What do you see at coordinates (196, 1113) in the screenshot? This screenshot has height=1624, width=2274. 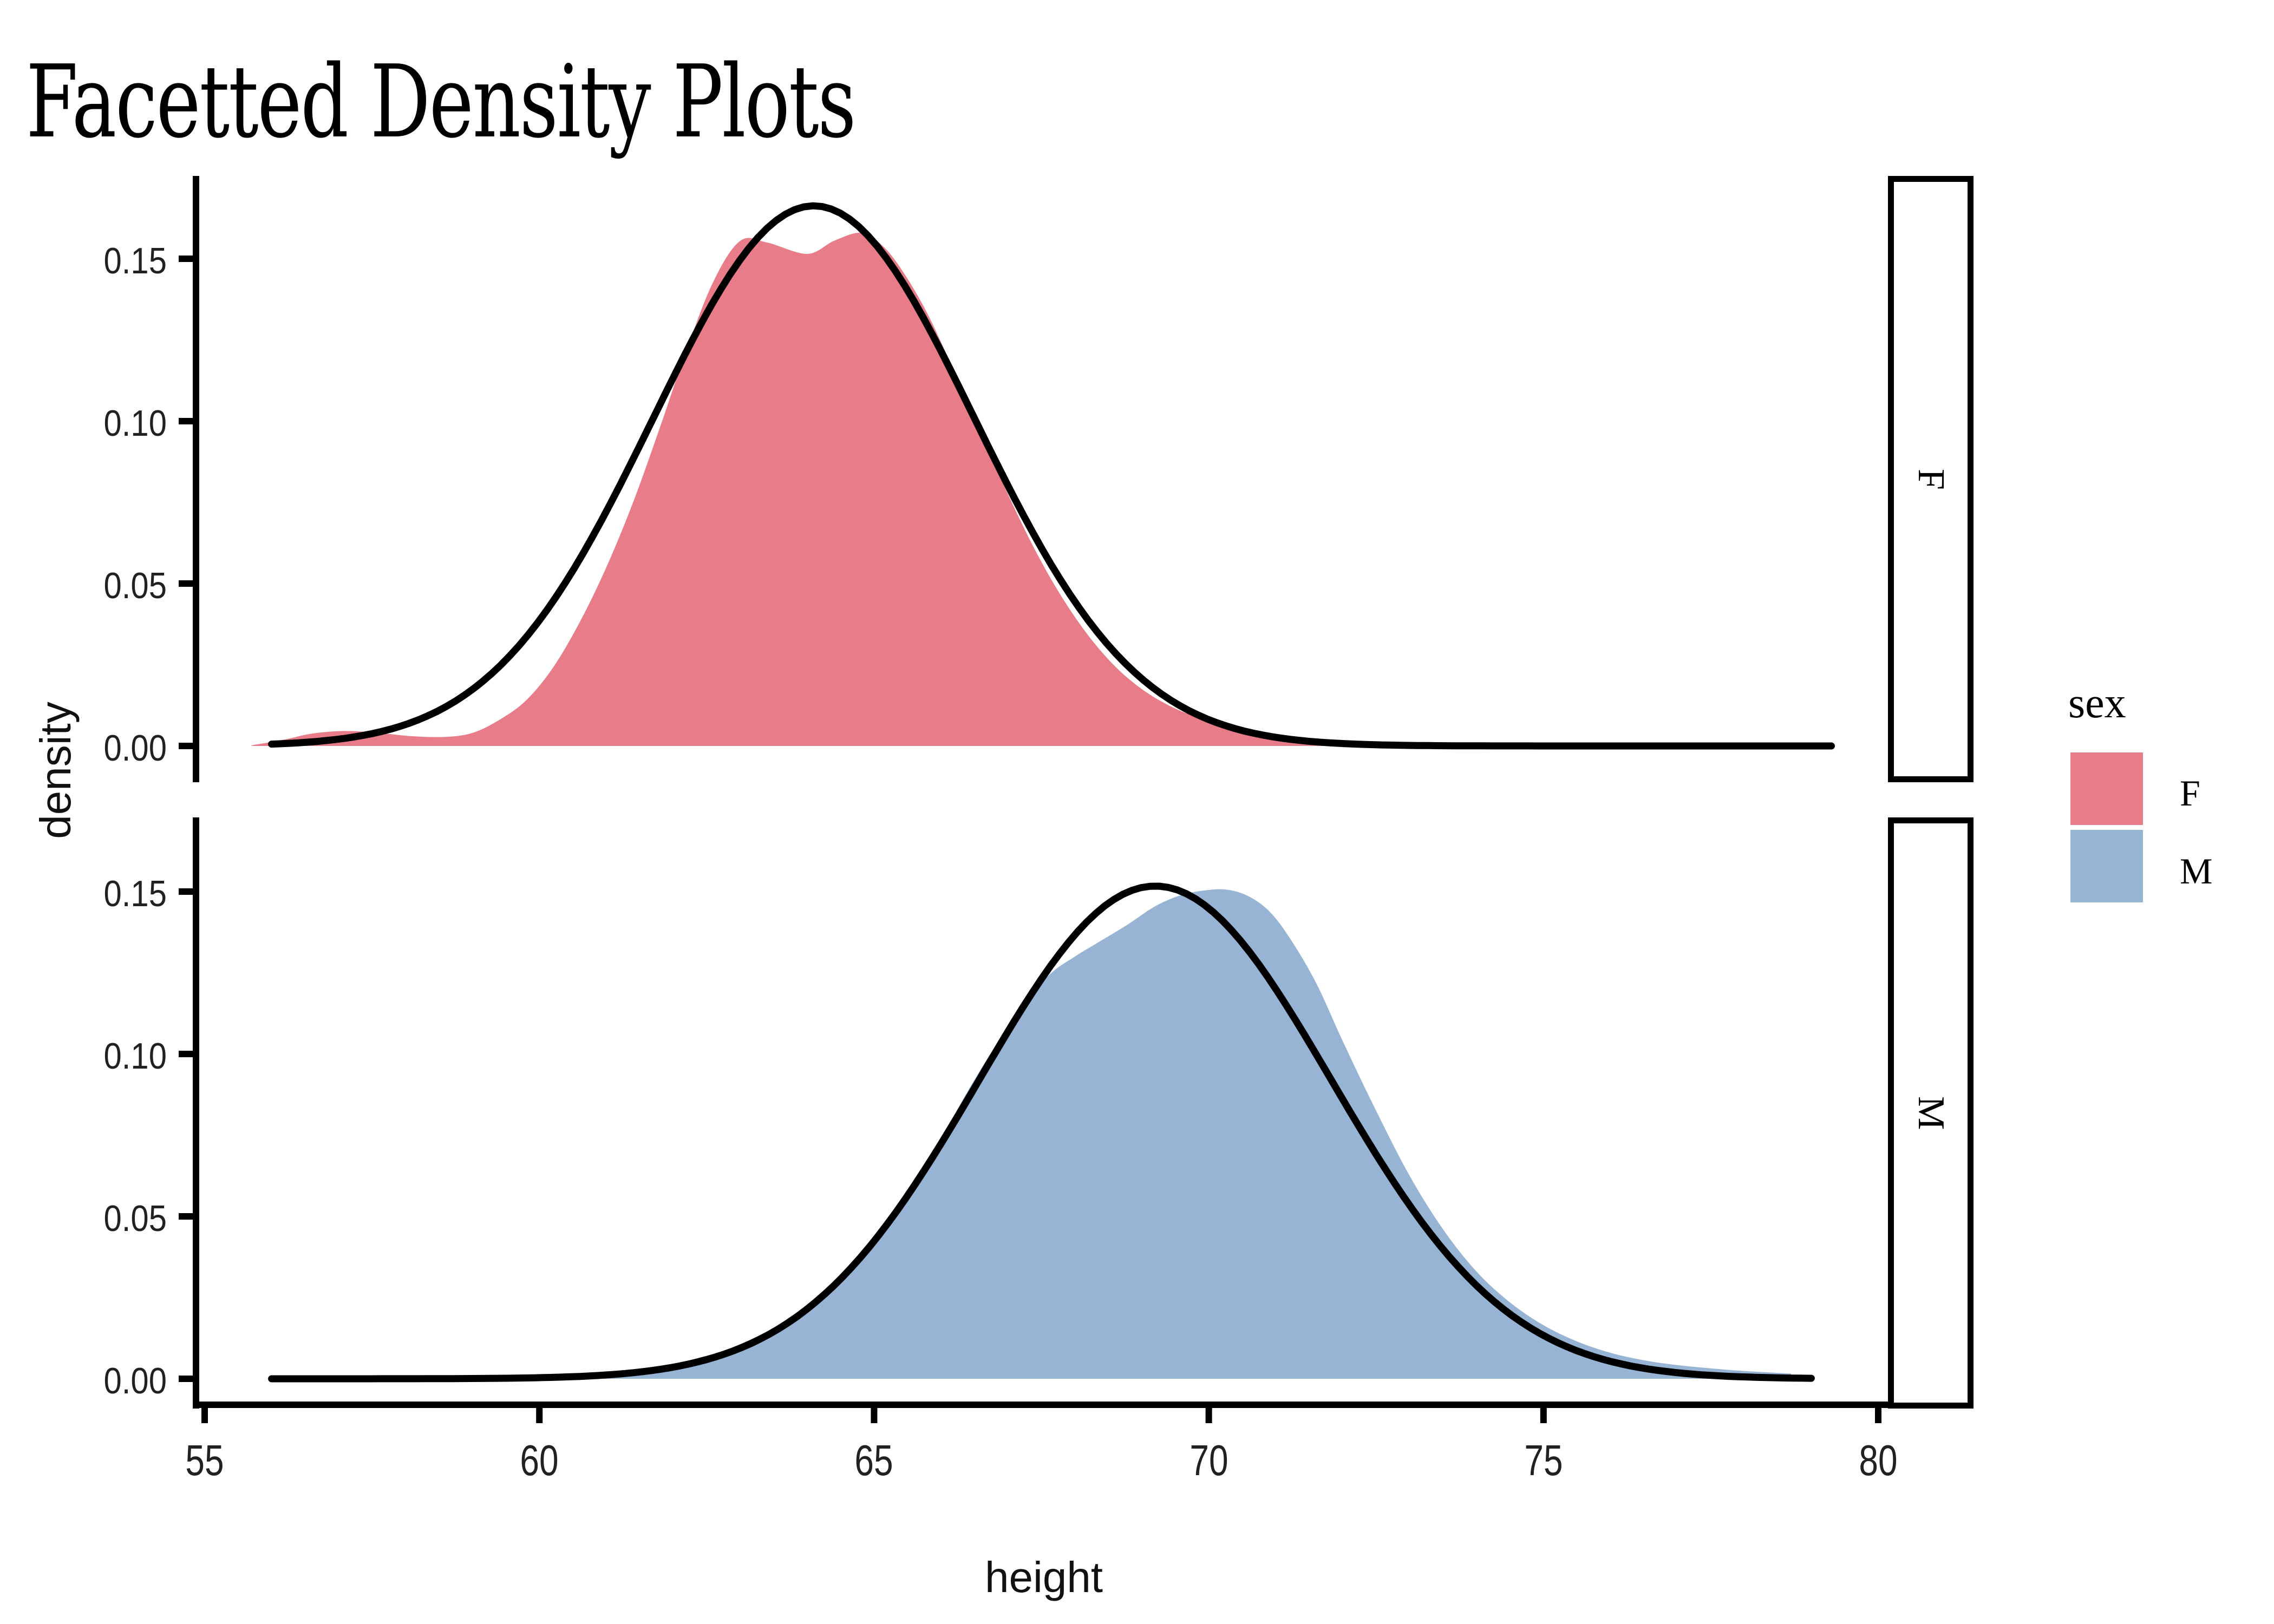 I see `y-axis-line-panel-m` at bounding box center [196, 1113].